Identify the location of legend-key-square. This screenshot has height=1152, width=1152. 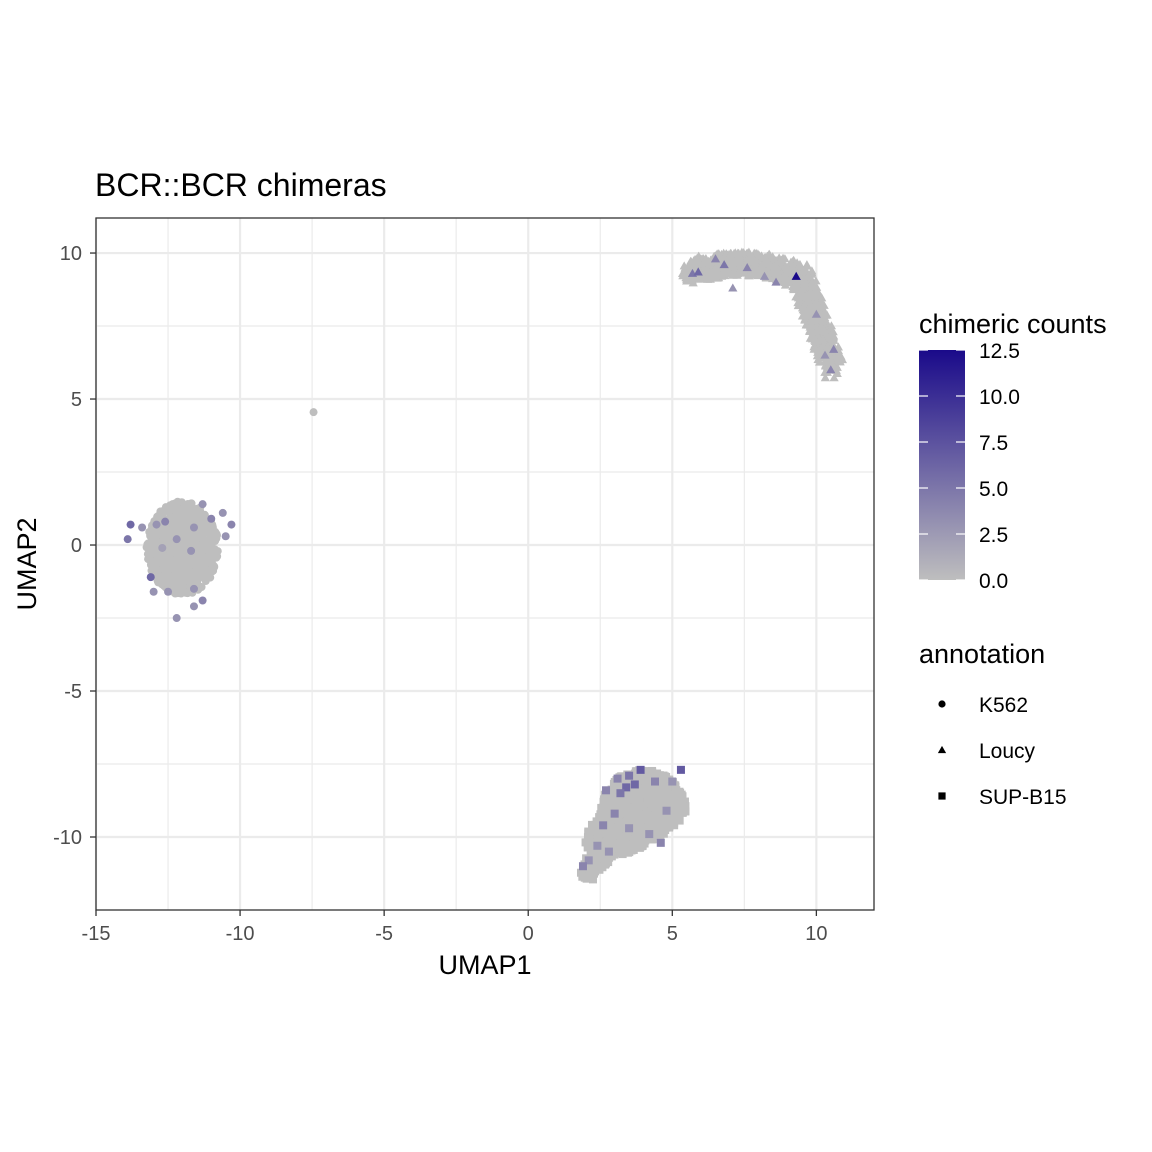
(942, 796).